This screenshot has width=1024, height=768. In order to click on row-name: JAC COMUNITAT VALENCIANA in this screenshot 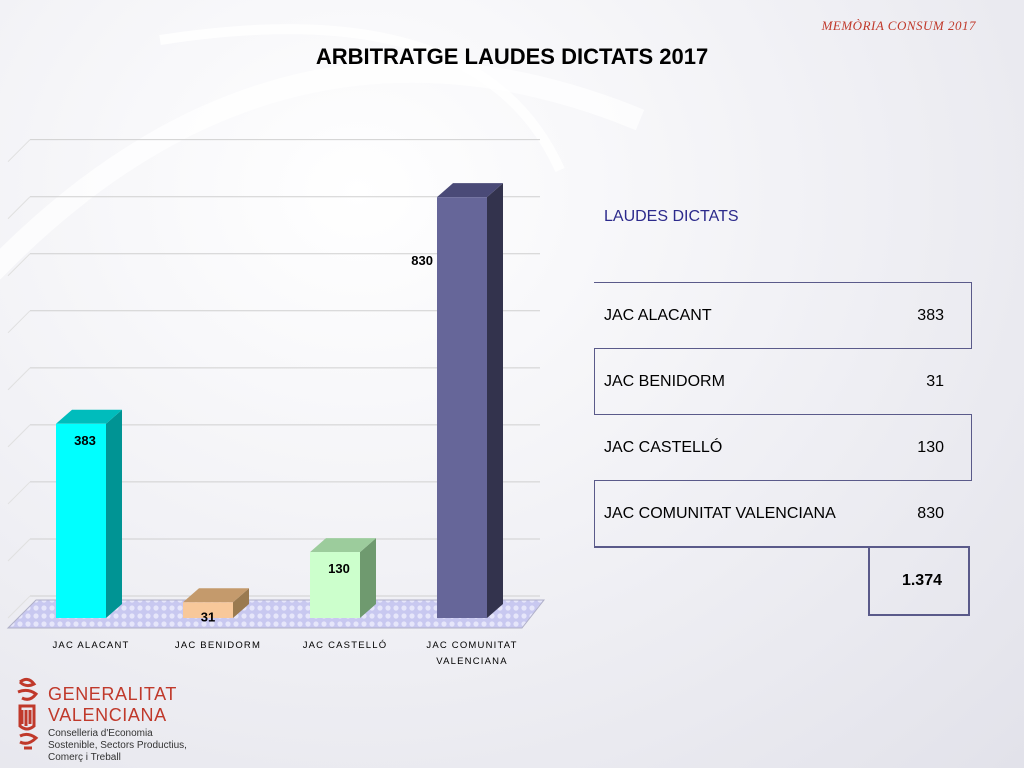, I will do `click(720, 513)`.